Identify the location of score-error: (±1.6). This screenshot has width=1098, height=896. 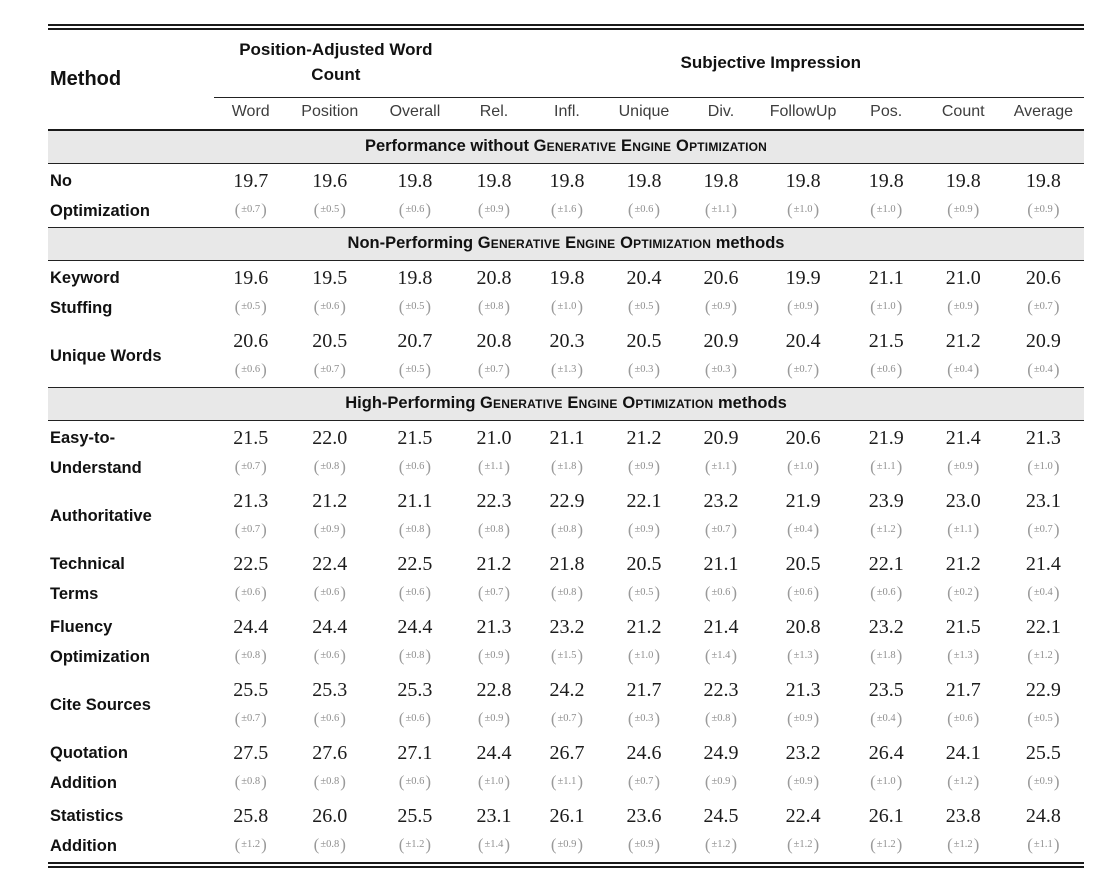
(566, 211).